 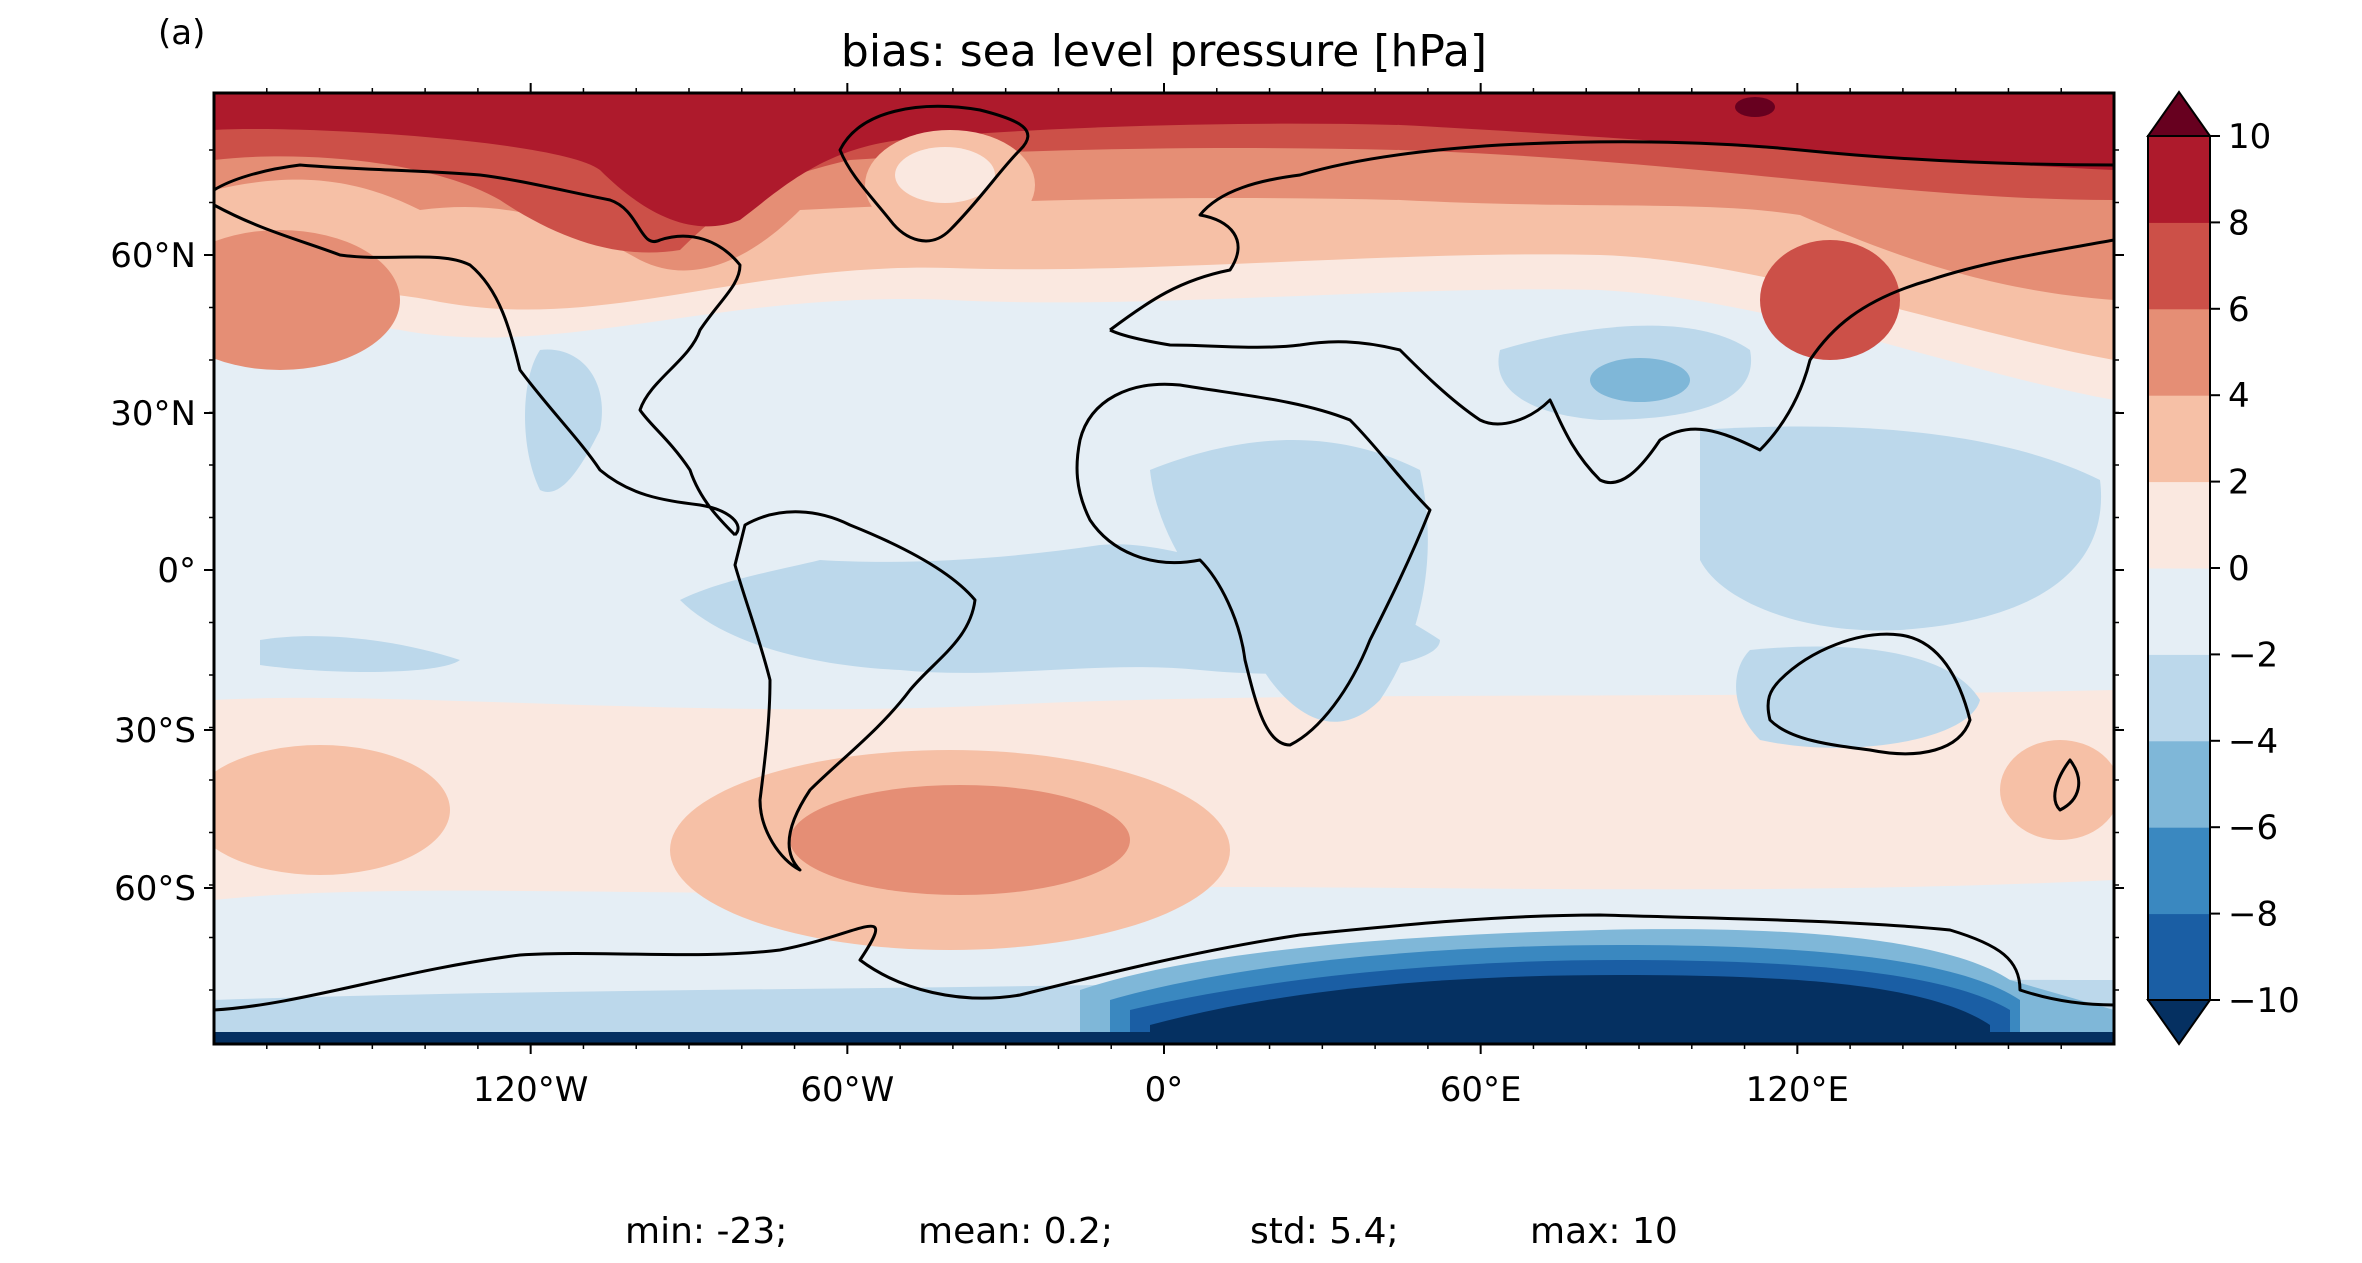 What do you see at coordinates (2067, 785) in the screenshot?
I see `new-zealand-coast` at bounding box center [2067, 785].